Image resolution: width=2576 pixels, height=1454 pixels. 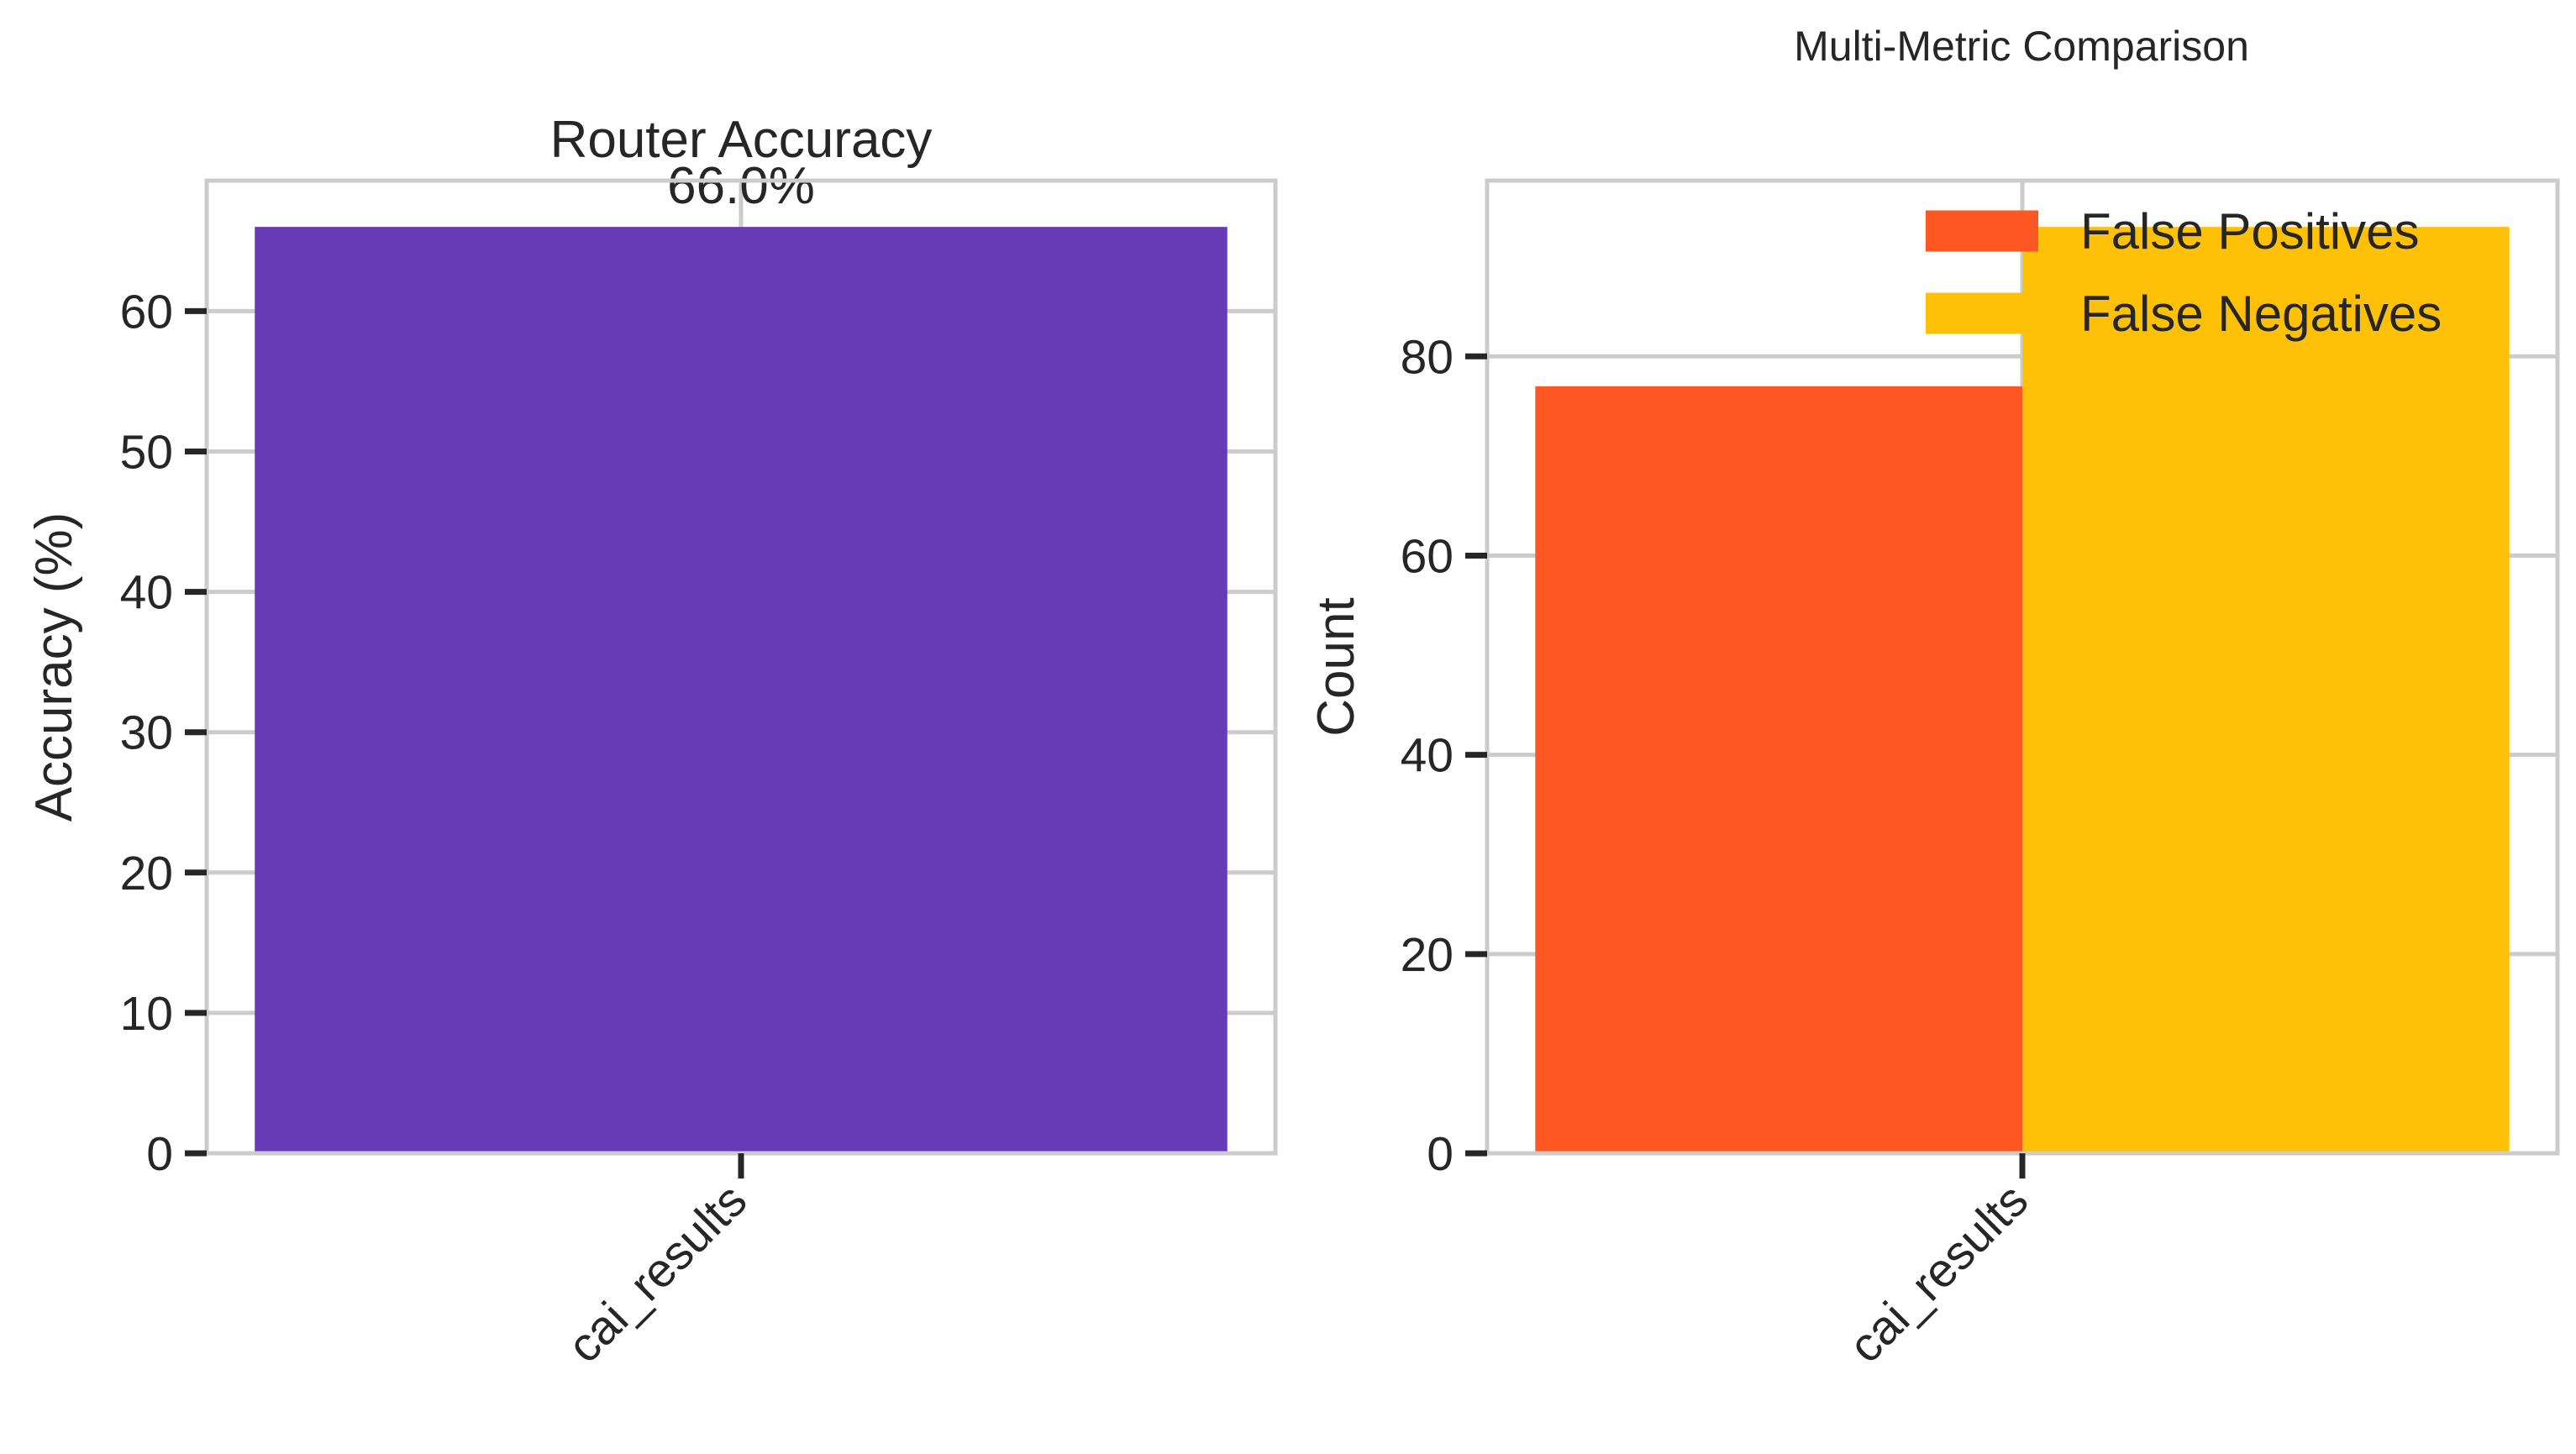 I want to click on accuracy-y-tick-label: 40, so click(x=146, y=593).